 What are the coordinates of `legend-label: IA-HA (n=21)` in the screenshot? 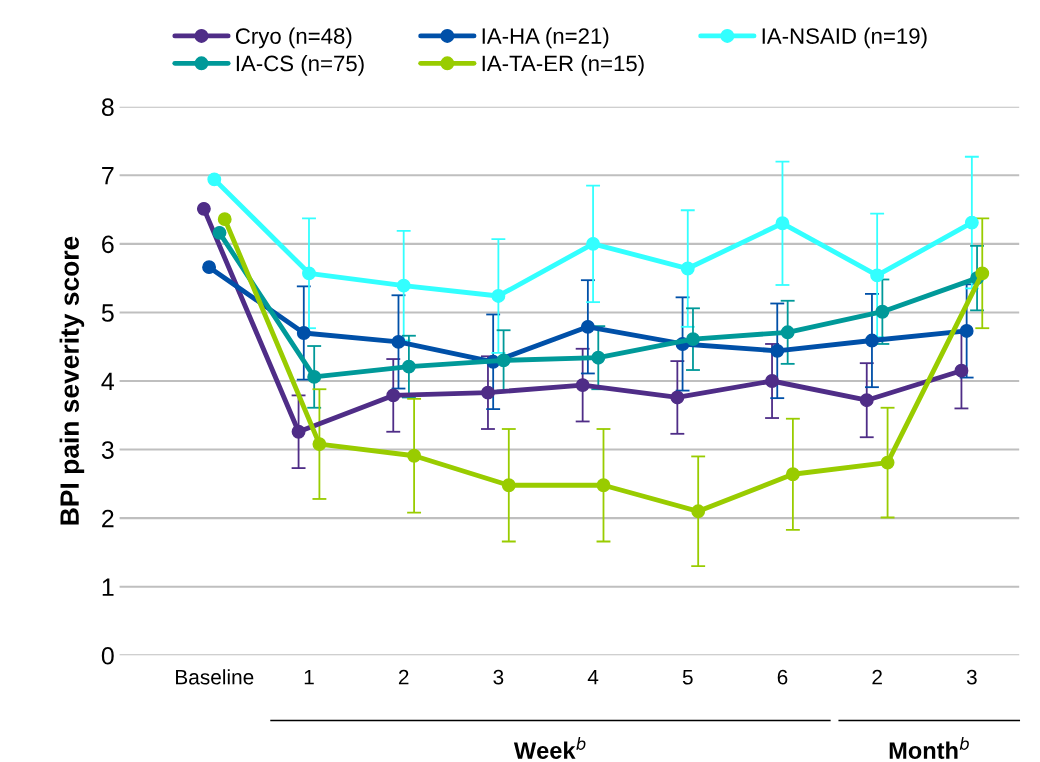 It's located at (545, 38).